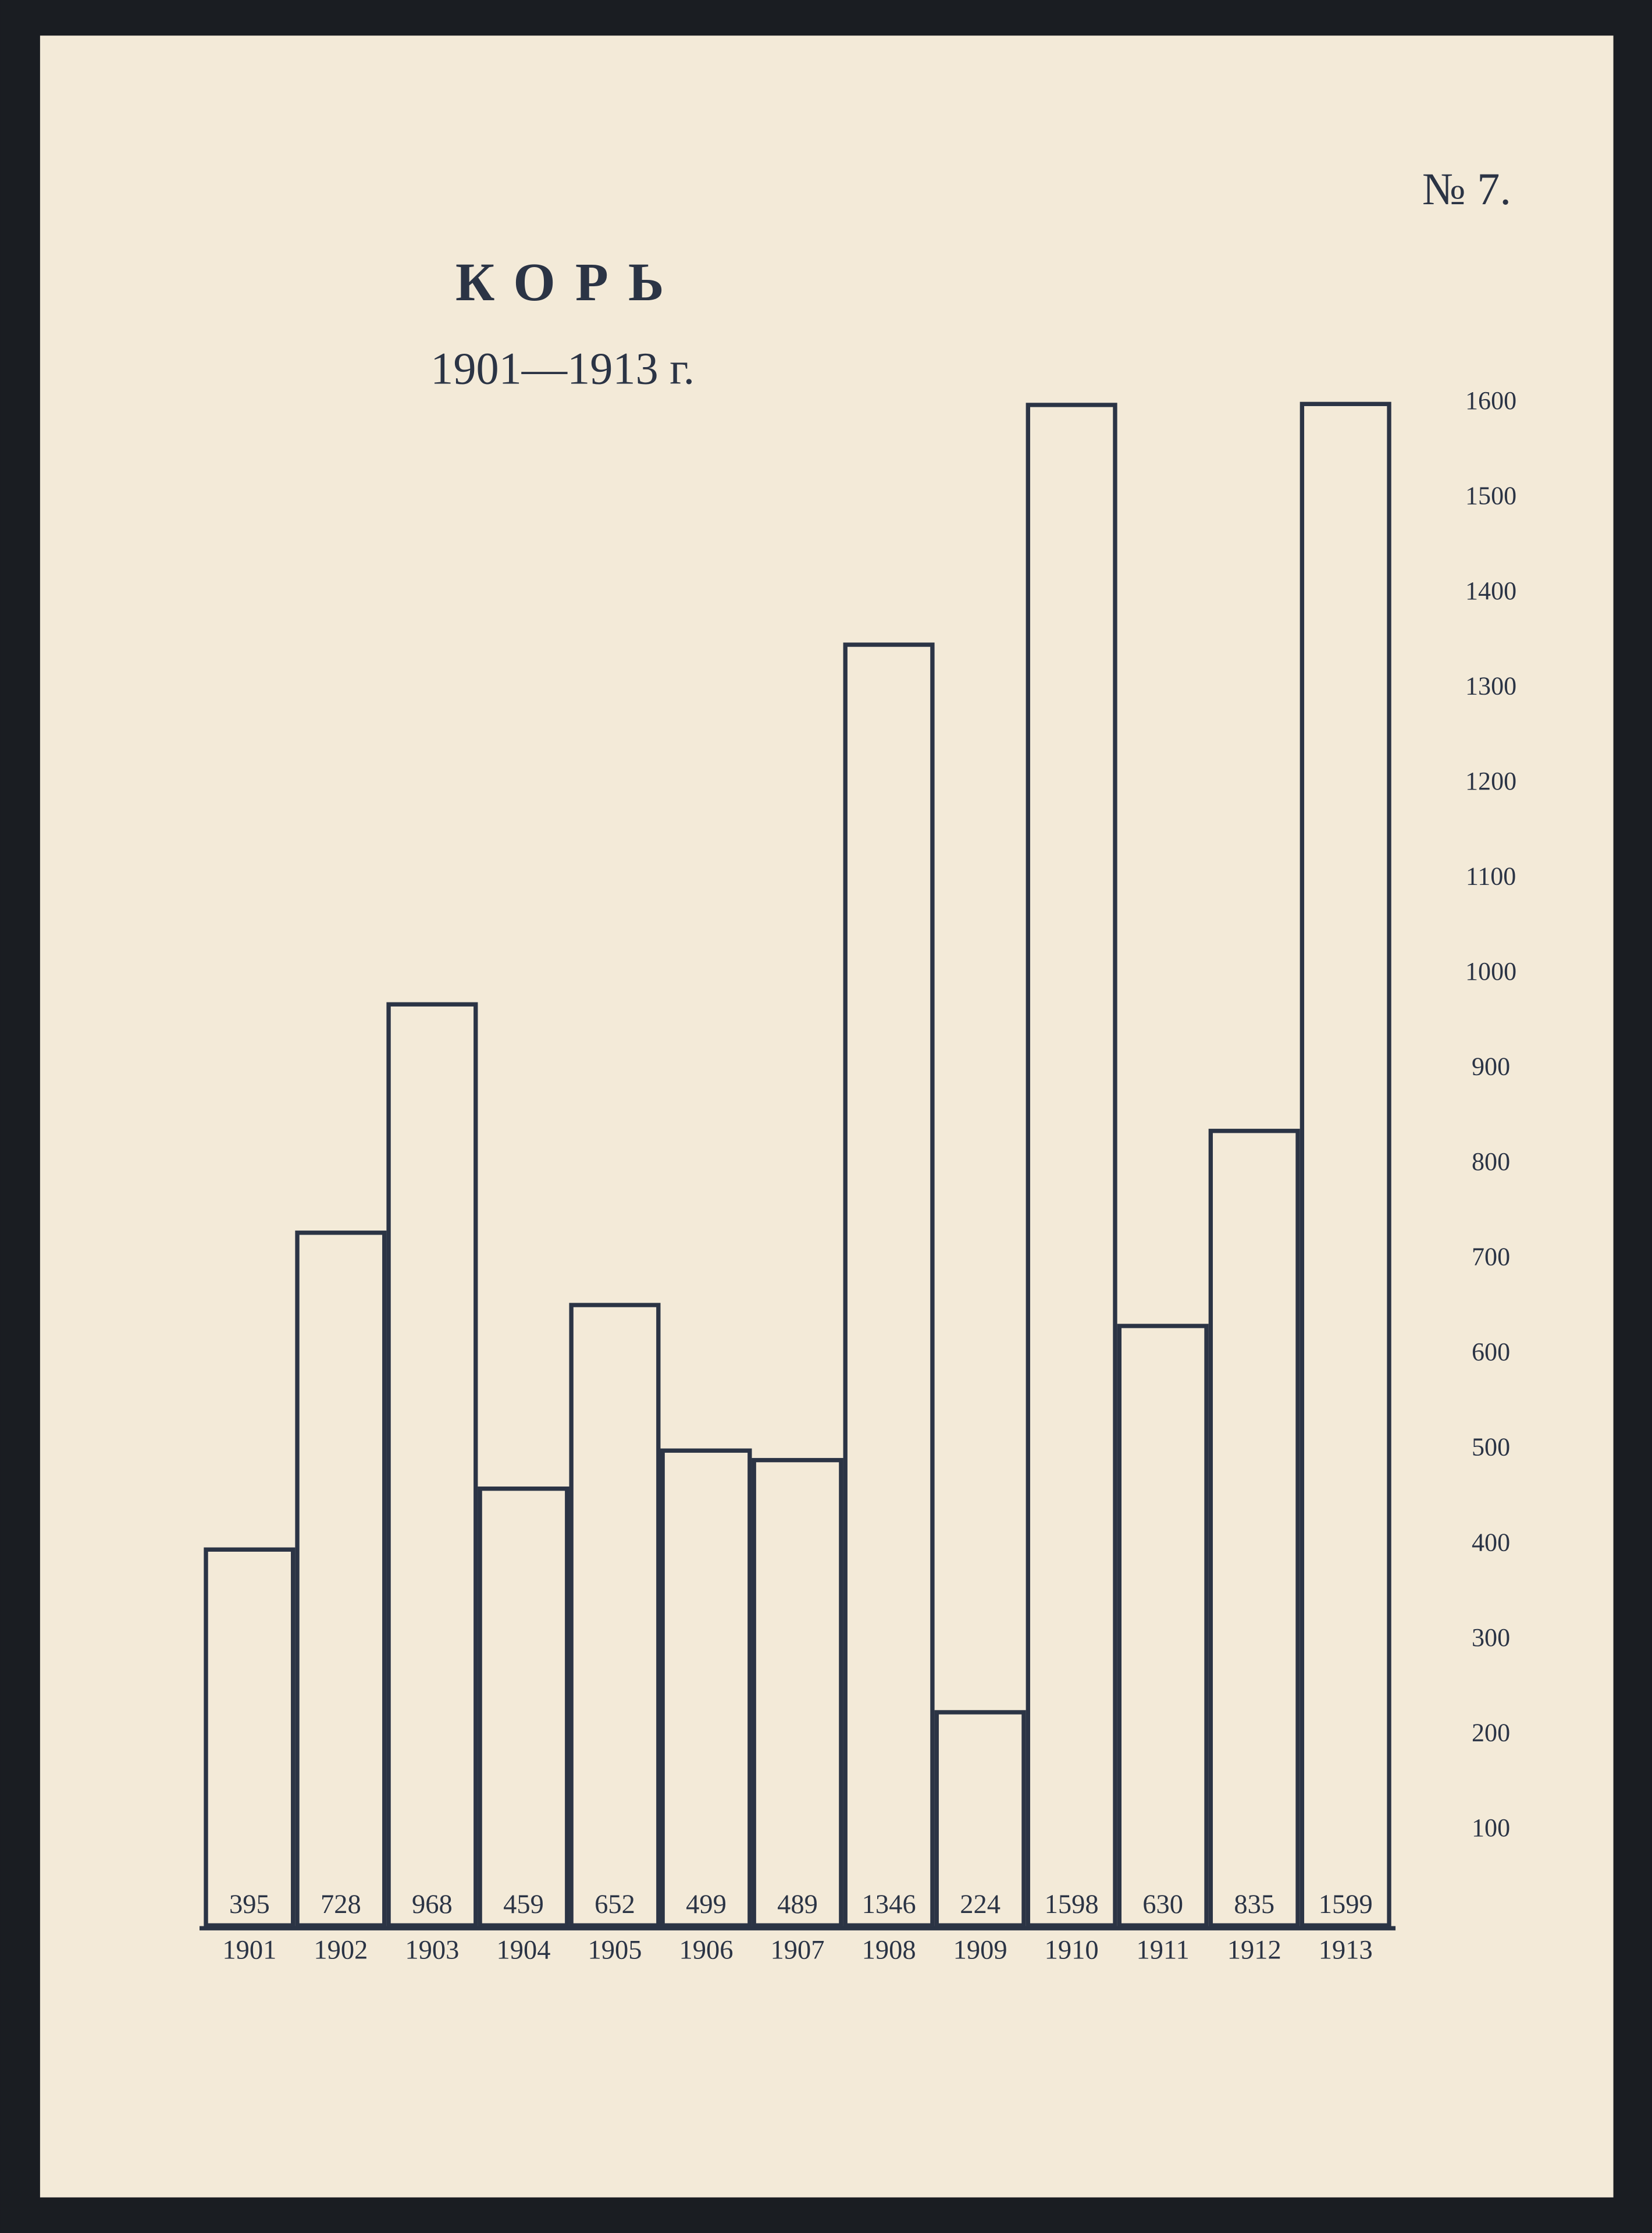  What do you see at coordinates (889, 1950) in the screenshot?
I see `x-tick-label: 1908` at bounding box center [889, 1950].